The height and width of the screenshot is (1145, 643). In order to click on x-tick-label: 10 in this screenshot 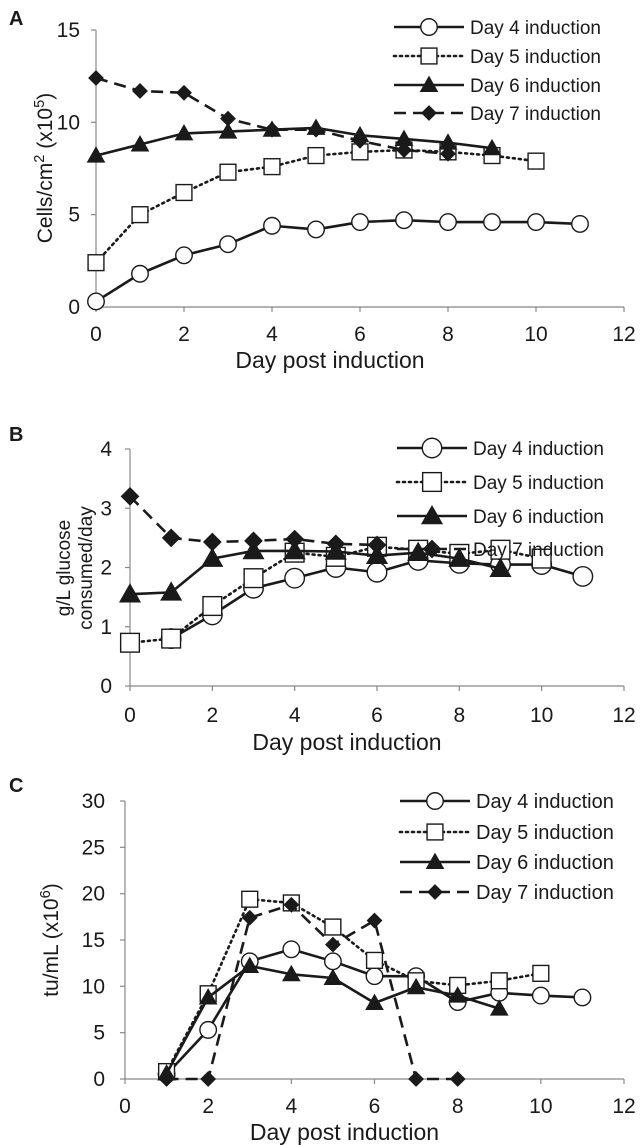, I will do `click(540, 1106)`.